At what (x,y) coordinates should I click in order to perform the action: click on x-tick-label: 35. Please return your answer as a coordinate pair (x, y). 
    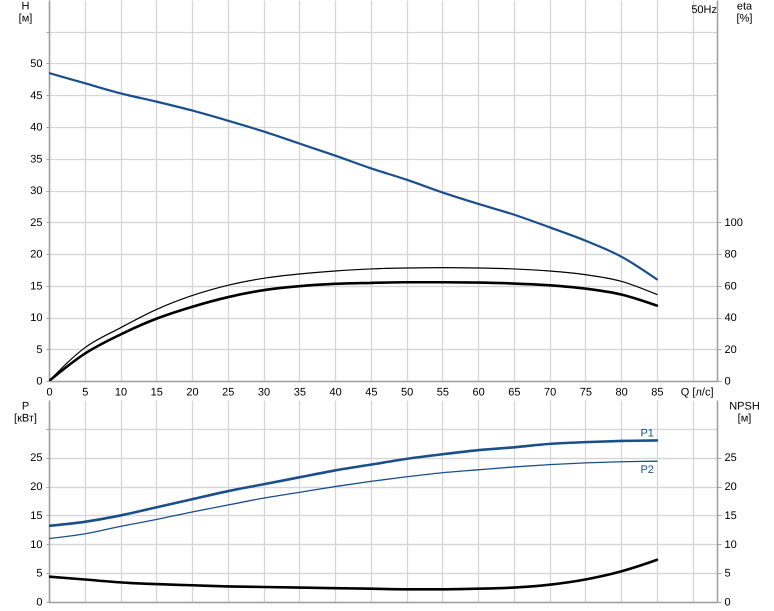
    Looking at the image, I should click on (300, 392).